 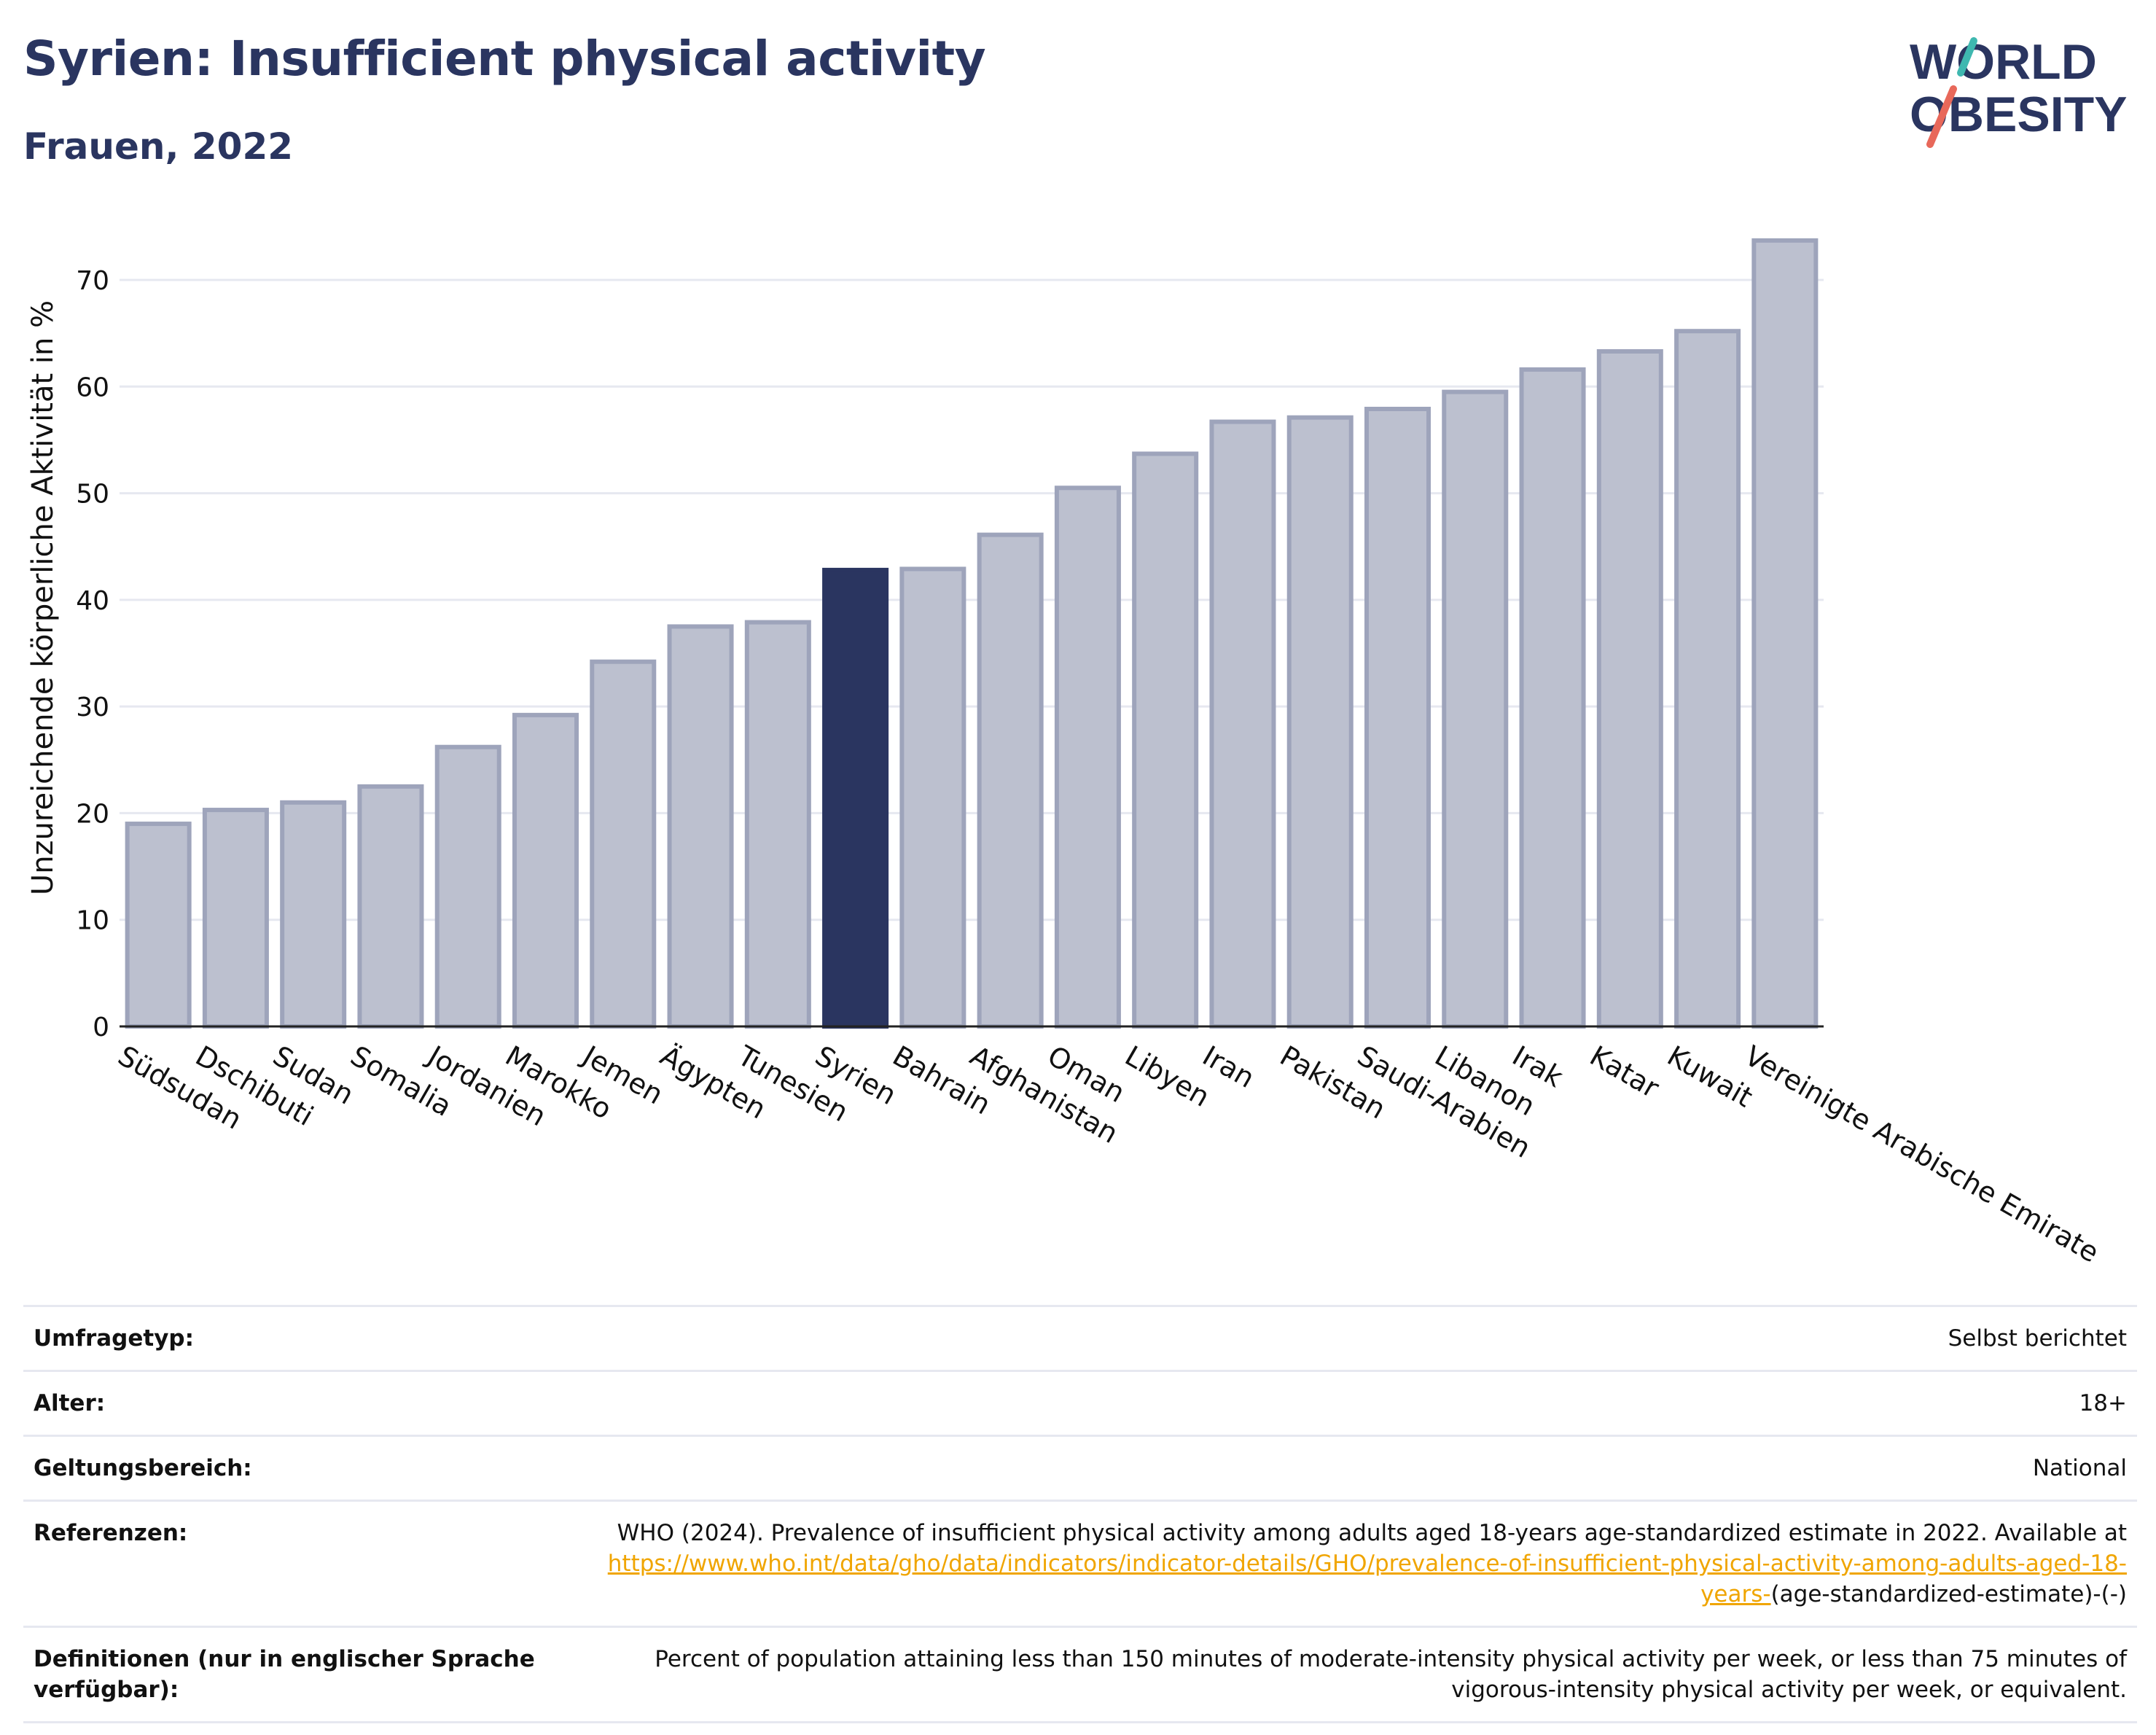 What do you see at coordinates (93, 654) in the screenshot?
I see `y-tick-labels: 0 10 20 30 40 50 60 70` at bounding box center [93, 654].